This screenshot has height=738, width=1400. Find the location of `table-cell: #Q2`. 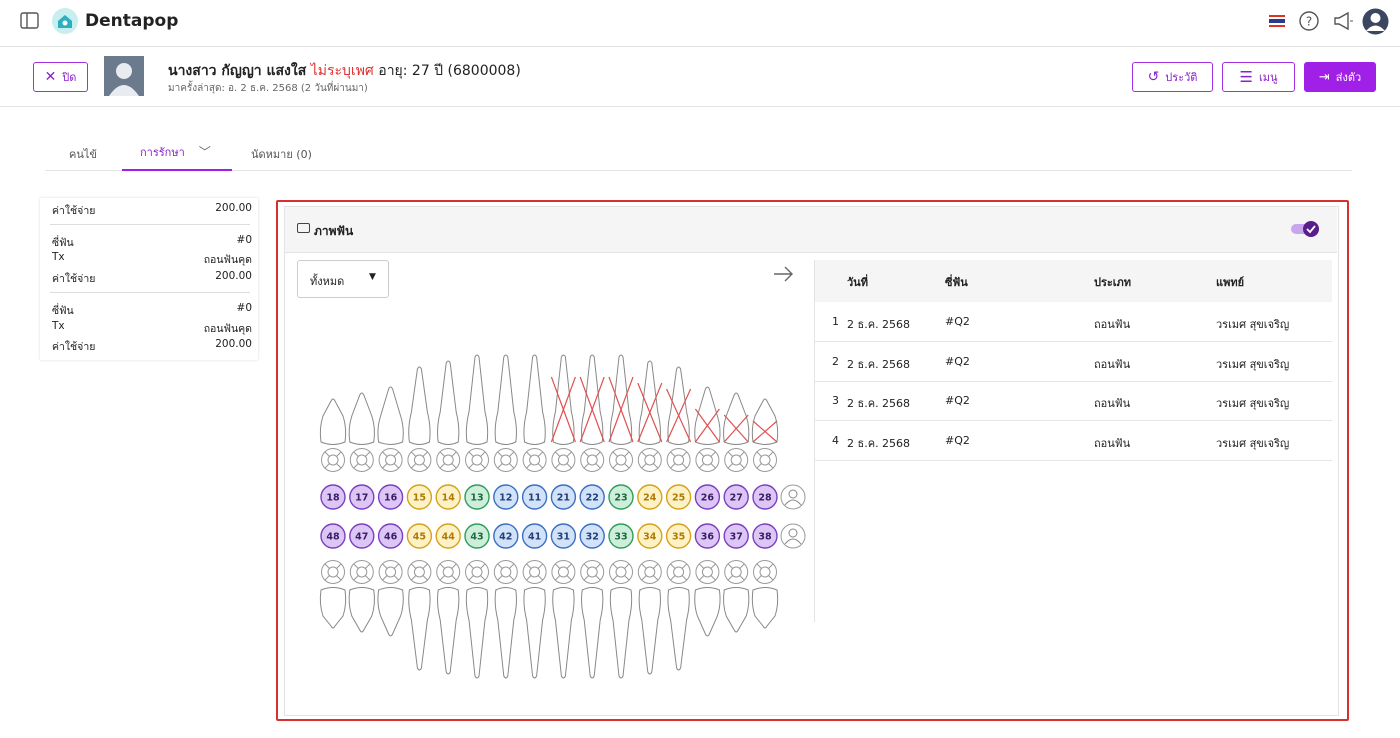

table-cell: #Q2 is located at coordinates (957, 401).